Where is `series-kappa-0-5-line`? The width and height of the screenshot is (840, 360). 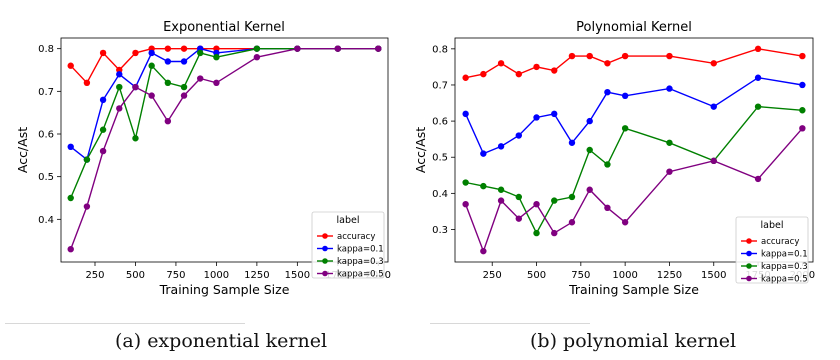 series-kappa-0-5-line is located at coordinates (633, 190).